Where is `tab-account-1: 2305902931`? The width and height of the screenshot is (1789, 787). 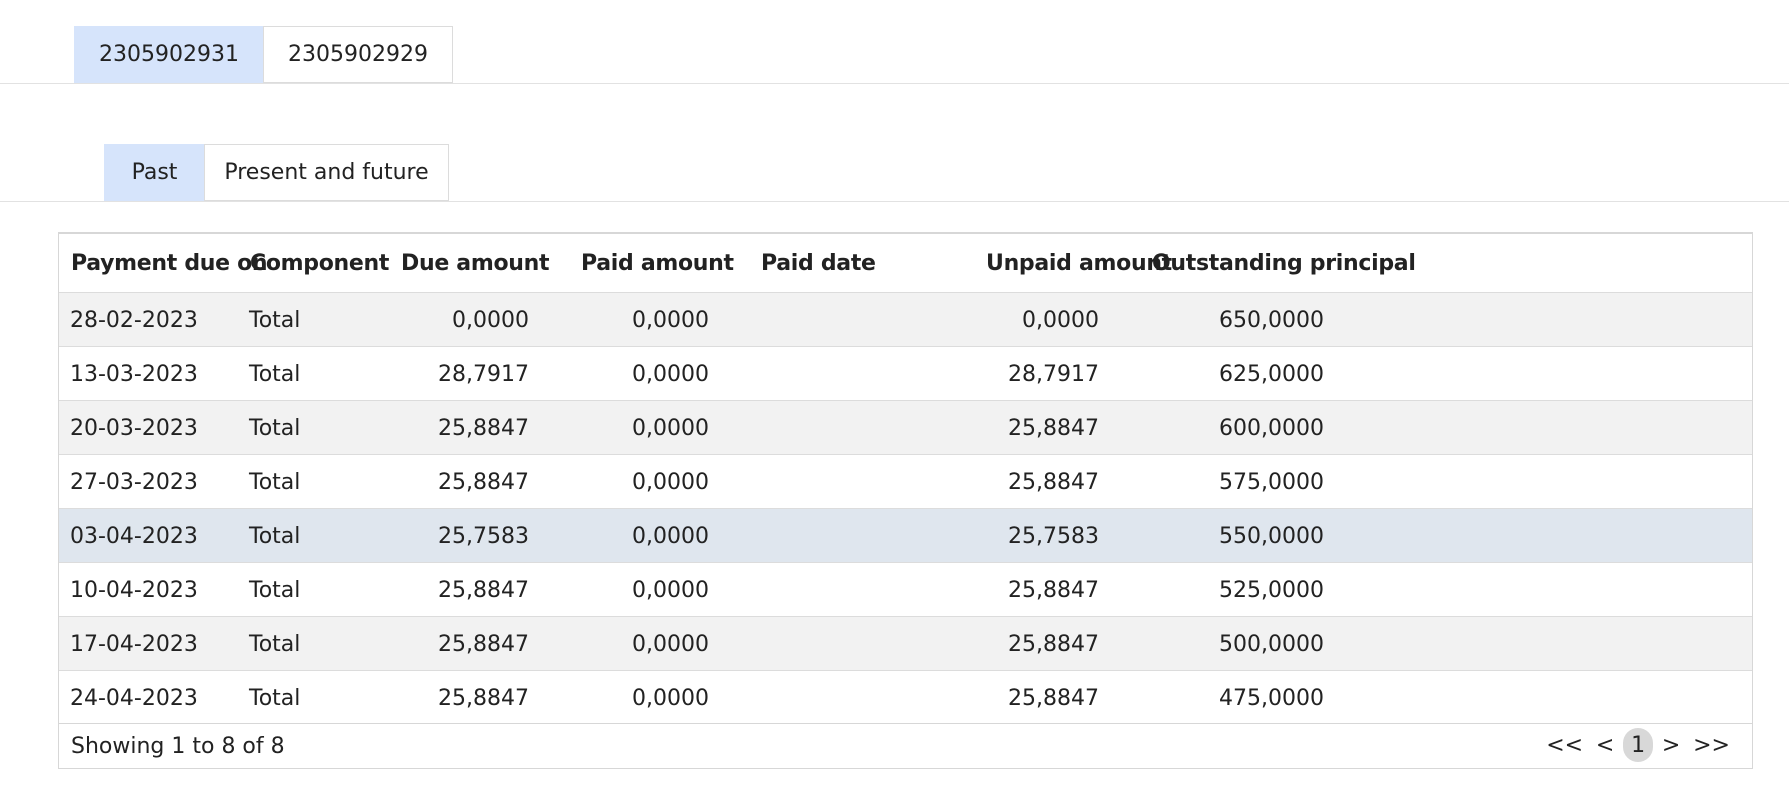 tab-account-1: 2305902931 is located at coordinates (169, 54).